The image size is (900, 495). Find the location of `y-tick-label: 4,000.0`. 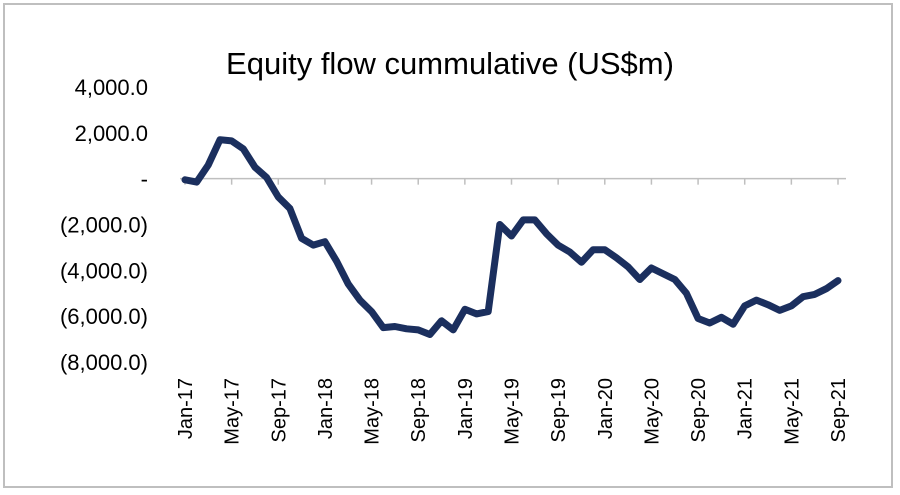

y-tick-label: 4,000.0 is located at coordinates (111, 87).